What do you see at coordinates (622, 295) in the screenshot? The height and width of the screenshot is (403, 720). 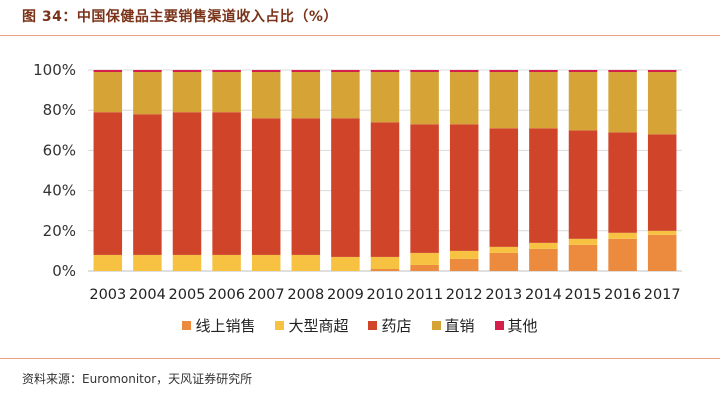 I see `x-tick-label: 2016` at bounding box center [622, 295].